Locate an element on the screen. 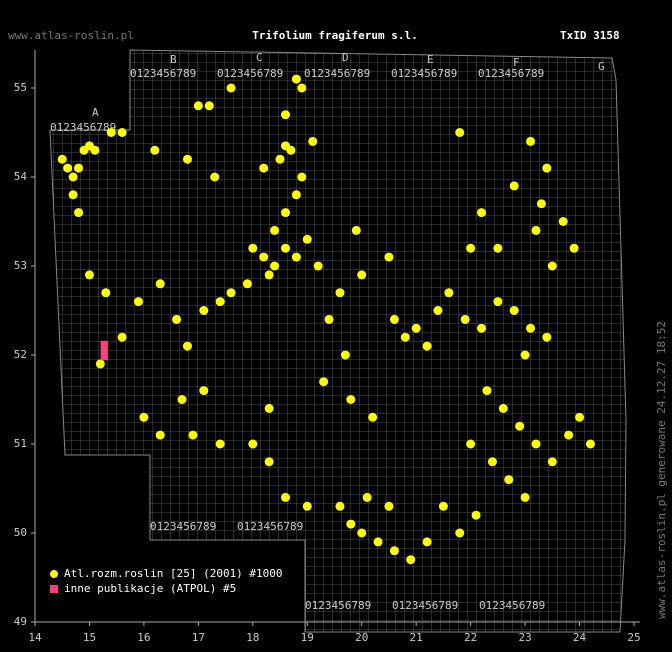 This screenshot has height=652, width=672. x-tick-label: 16 is located at coordinates (143, 637).